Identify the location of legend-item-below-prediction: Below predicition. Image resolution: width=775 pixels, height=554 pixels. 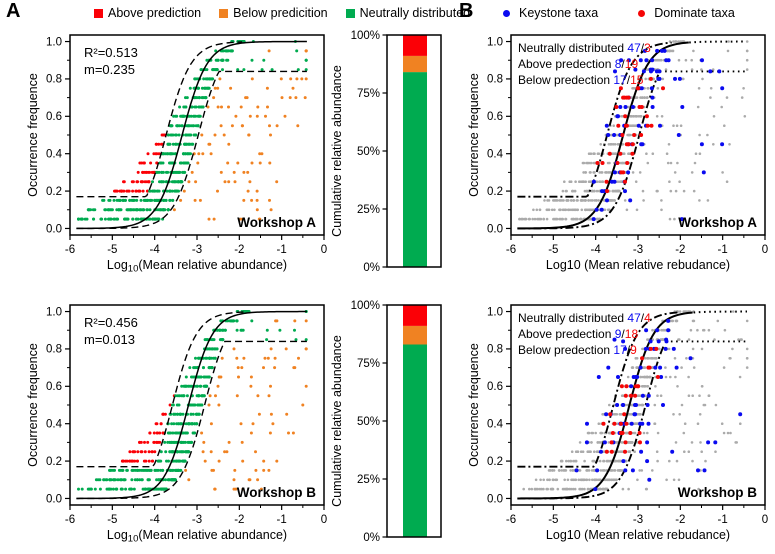
(273, 13).